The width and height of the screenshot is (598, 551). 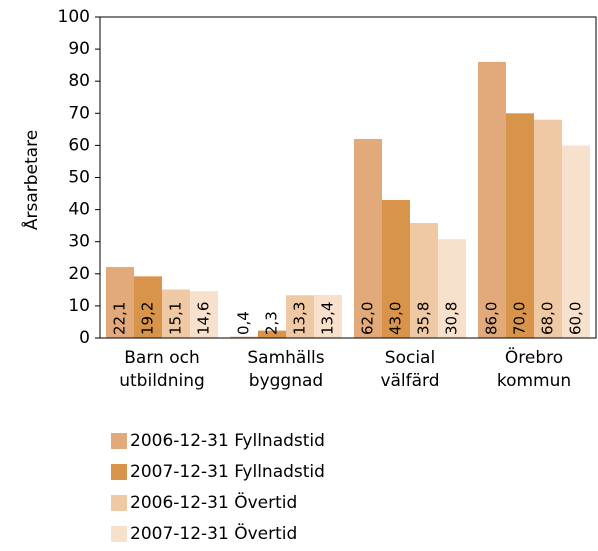 I want to click on value-label: 30,8, so click(x=452, y=318).